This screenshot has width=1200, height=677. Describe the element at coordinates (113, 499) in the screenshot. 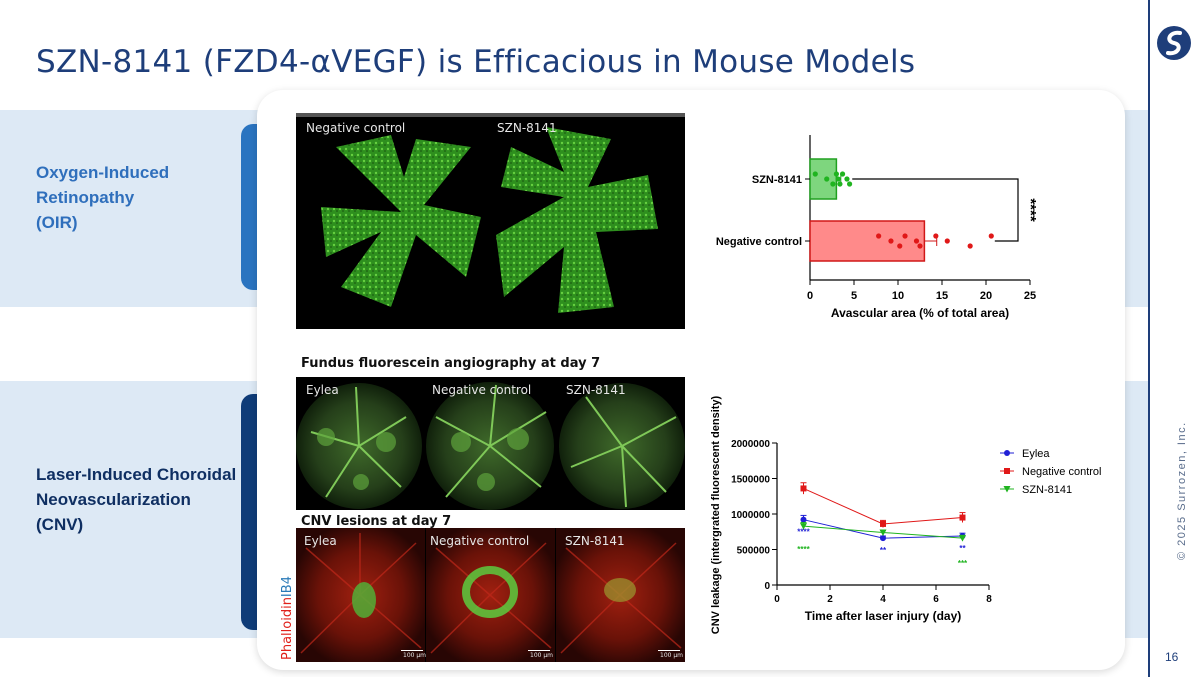

I see `cnv-label-line2: Neovascularization` at that location.